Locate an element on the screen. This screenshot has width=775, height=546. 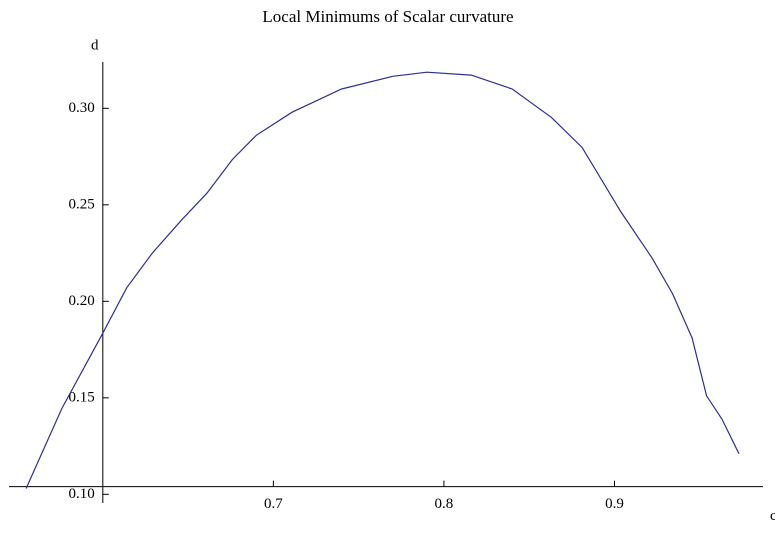
x-tick-label: 0.8 is located at coordinates (444, 504).